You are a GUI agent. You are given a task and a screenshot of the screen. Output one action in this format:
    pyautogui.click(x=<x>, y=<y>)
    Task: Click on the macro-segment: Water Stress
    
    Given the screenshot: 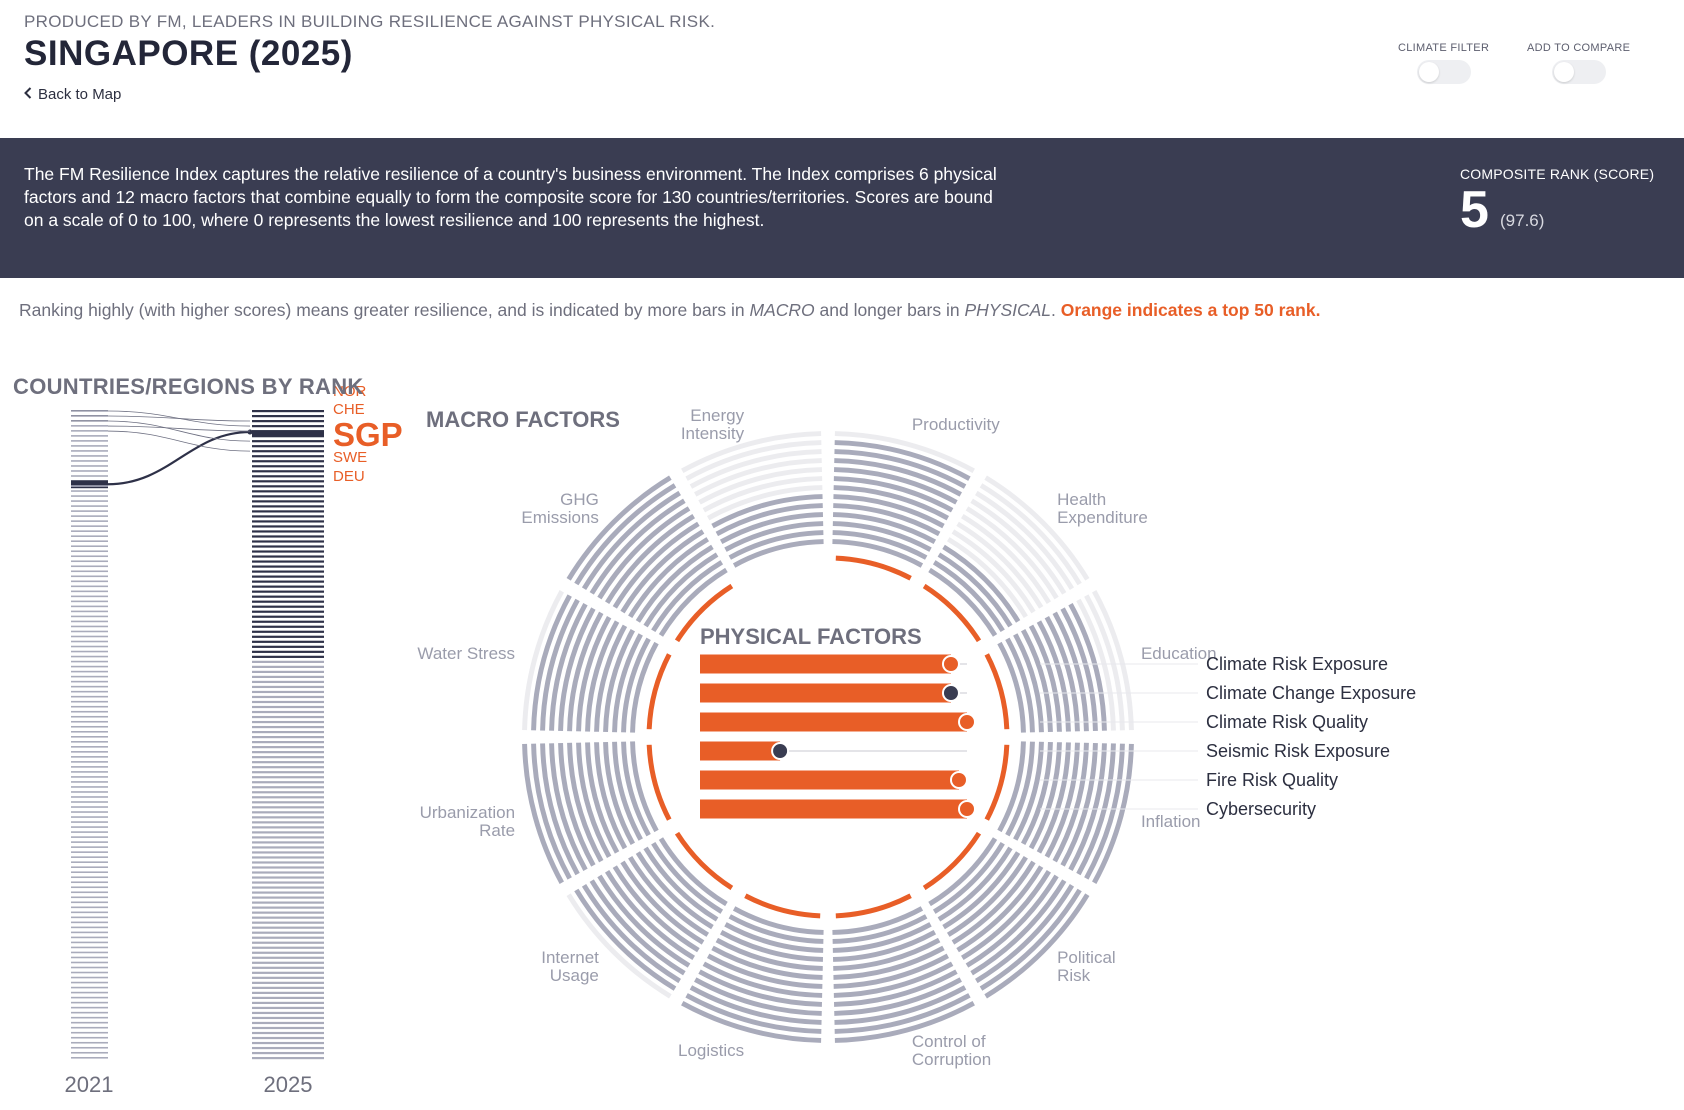 What is the action you would take?
    pyautogui.click(x=544, y=661)
    